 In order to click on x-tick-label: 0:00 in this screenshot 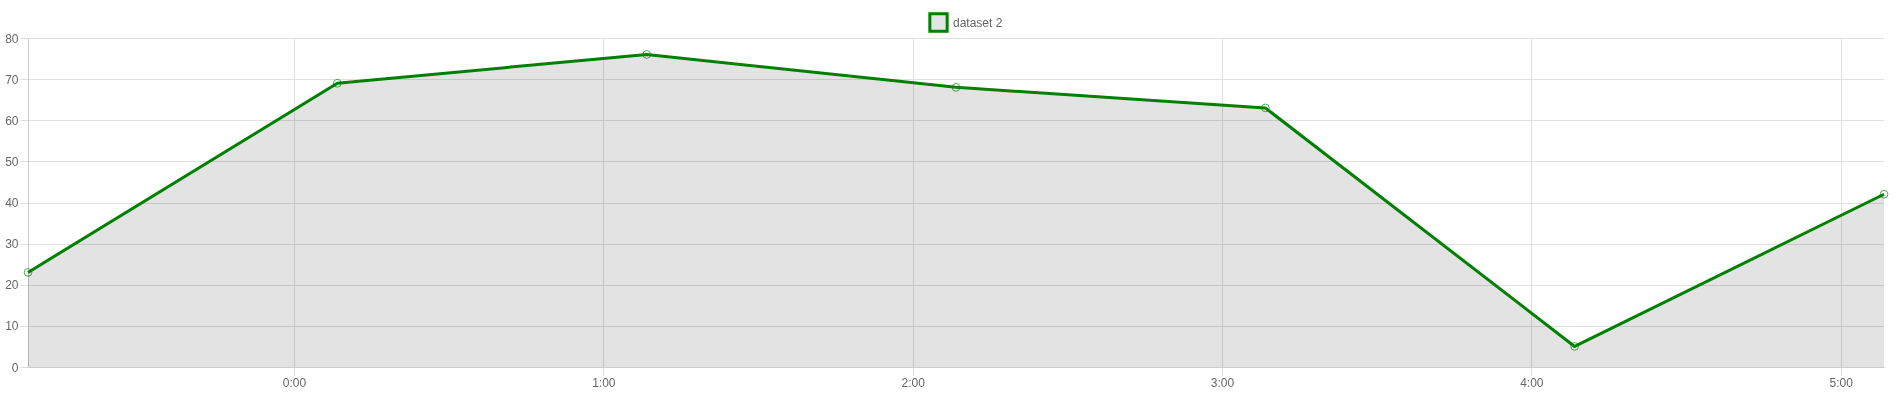, I will do `click(294, 382)`.